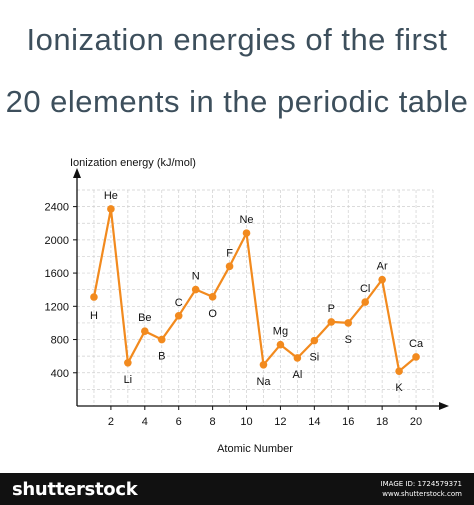  I want to click on y-tick-label: 400, so click(60, 374).